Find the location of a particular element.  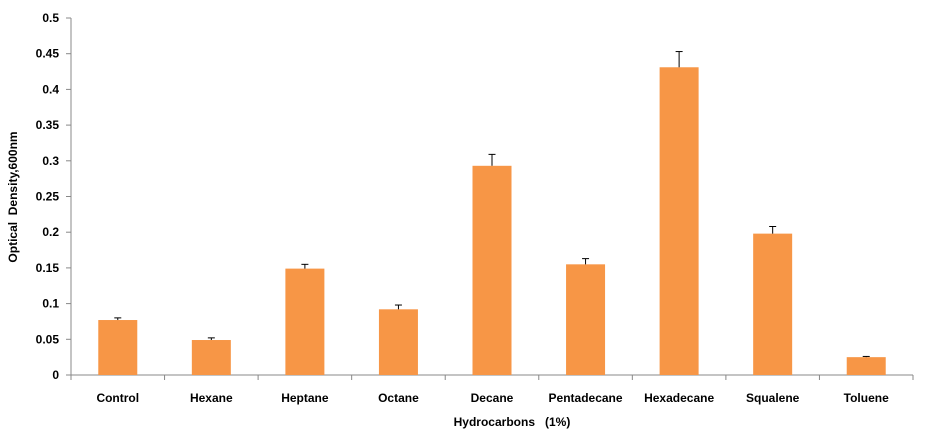

x-tick-label: Heptane is located at coordinates (305, 398).